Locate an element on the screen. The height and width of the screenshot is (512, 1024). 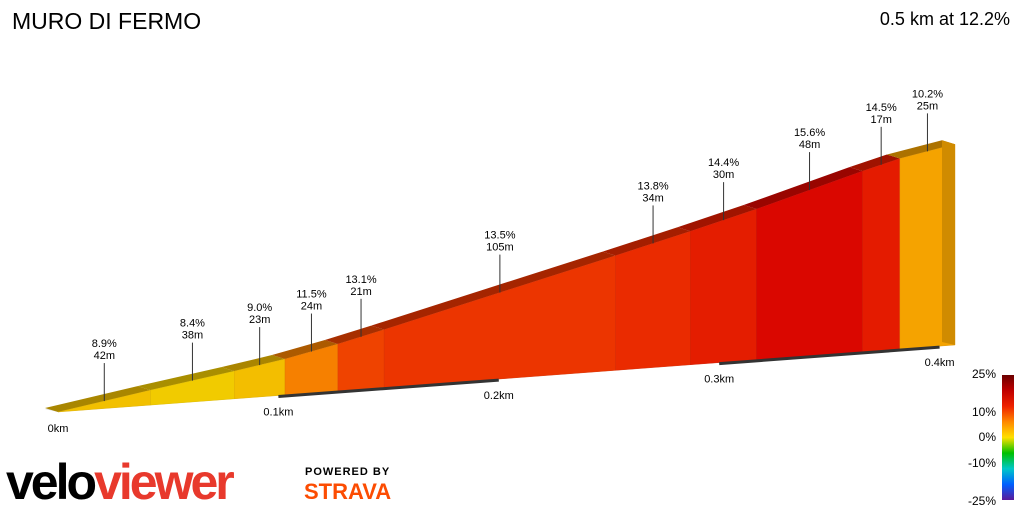
segment-grade-label: 11.5% is located at coordinates (311, 295).